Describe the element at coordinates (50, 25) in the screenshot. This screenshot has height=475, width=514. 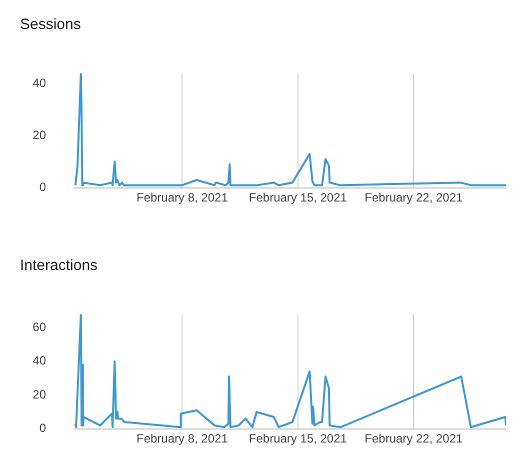
I see `chart-title: Sessions` at that location.